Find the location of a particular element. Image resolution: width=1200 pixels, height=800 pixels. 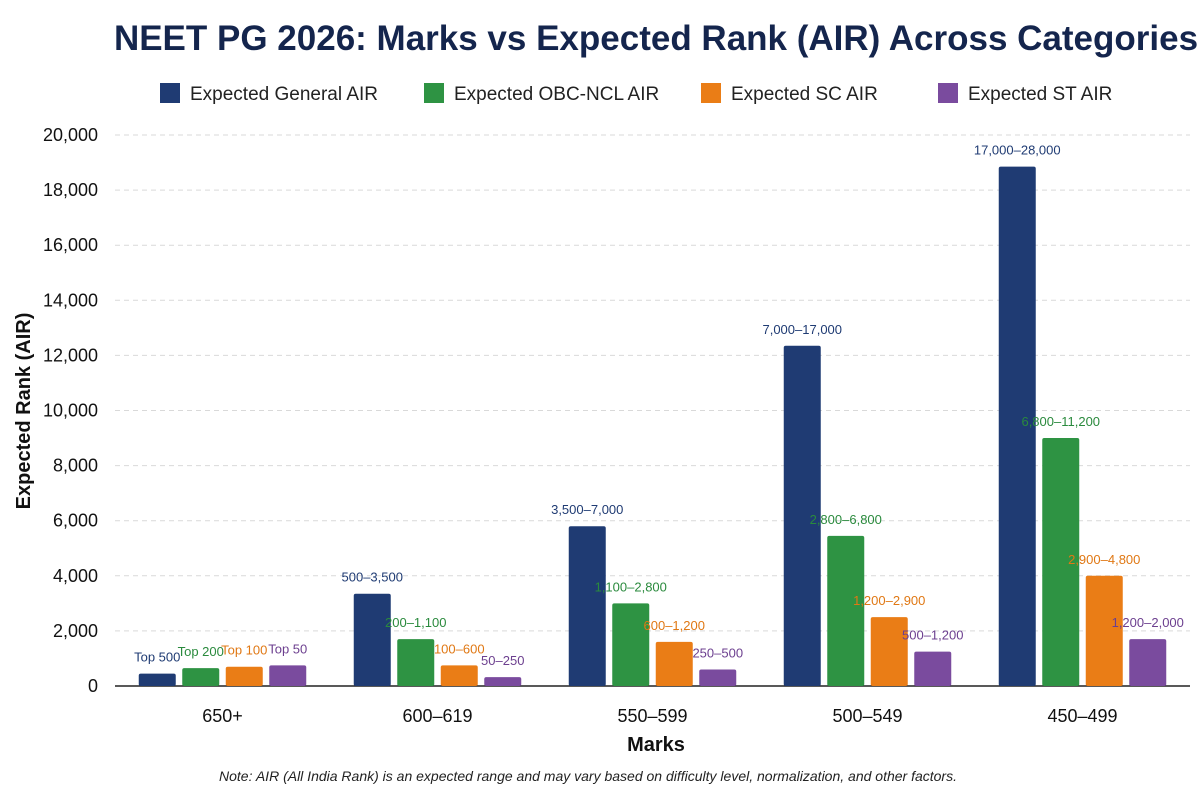

data-label: 600–1,200 is located at coordinates (674, 625).